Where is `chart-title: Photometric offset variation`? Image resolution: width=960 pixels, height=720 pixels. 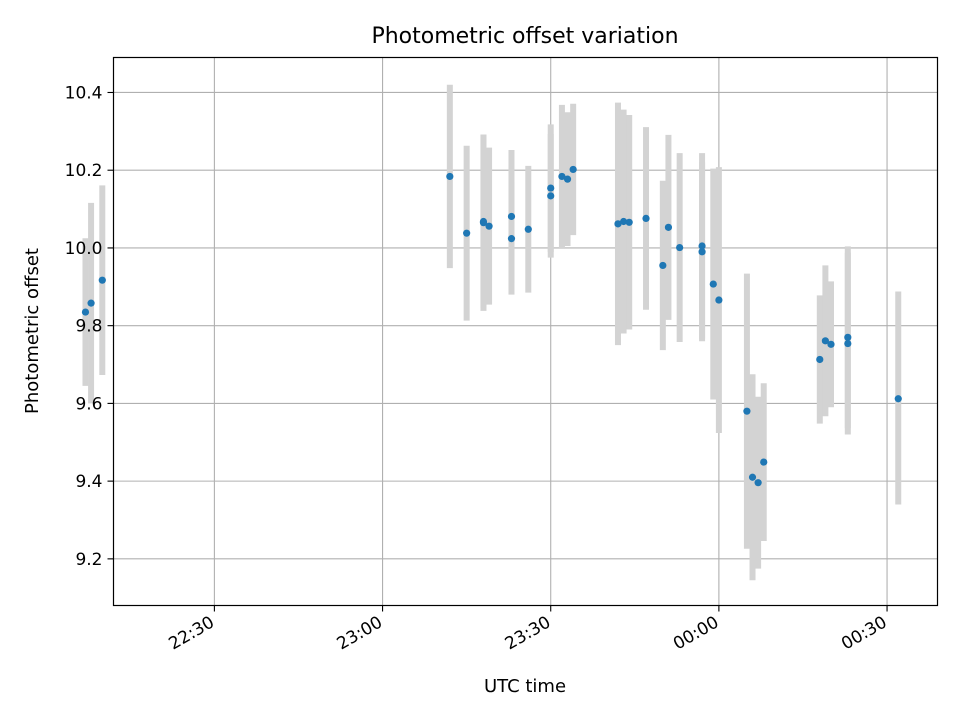 chart-title: Photometric offset variation is located at coordinates (524, 36).